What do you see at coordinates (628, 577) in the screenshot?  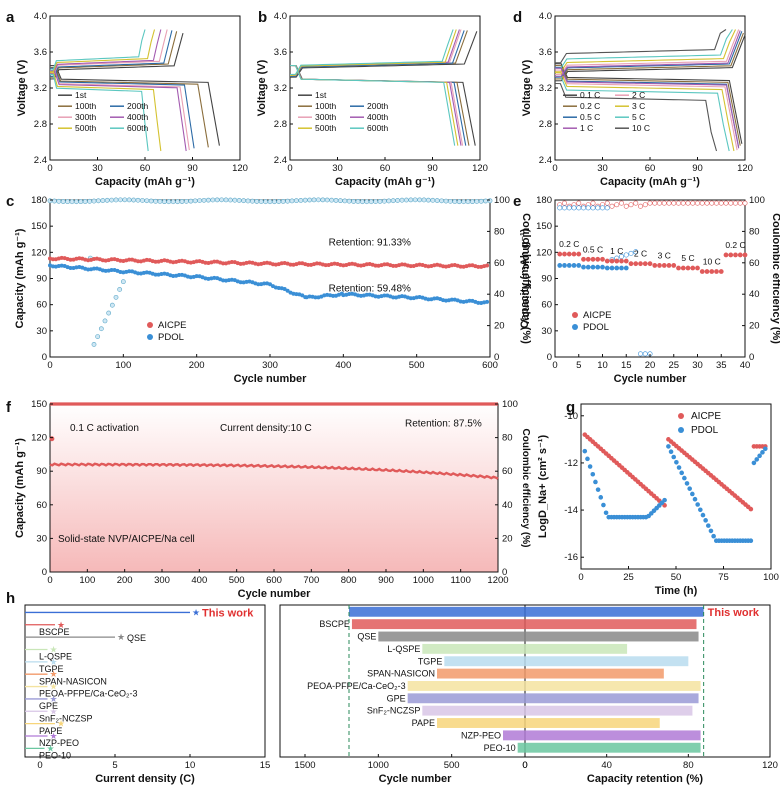 I see `x-tick-label: 25` at bounding box center [628, 577].